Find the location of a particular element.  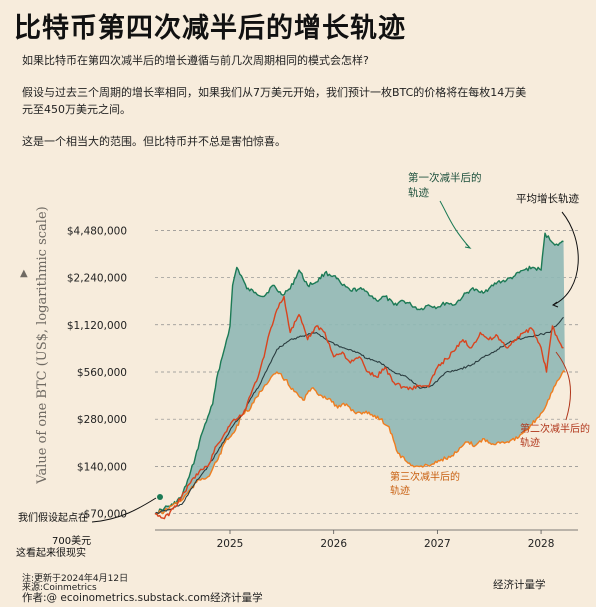

first-halving-arrow-head-icon is located at coordinates (468, 246).